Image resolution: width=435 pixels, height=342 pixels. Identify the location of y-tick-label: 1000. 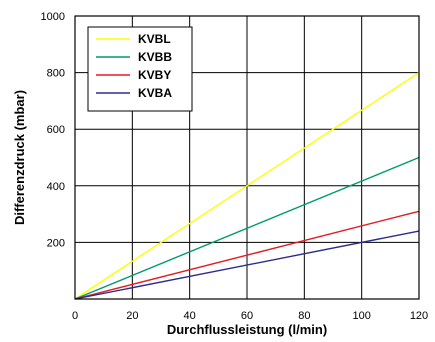
(53, 17).